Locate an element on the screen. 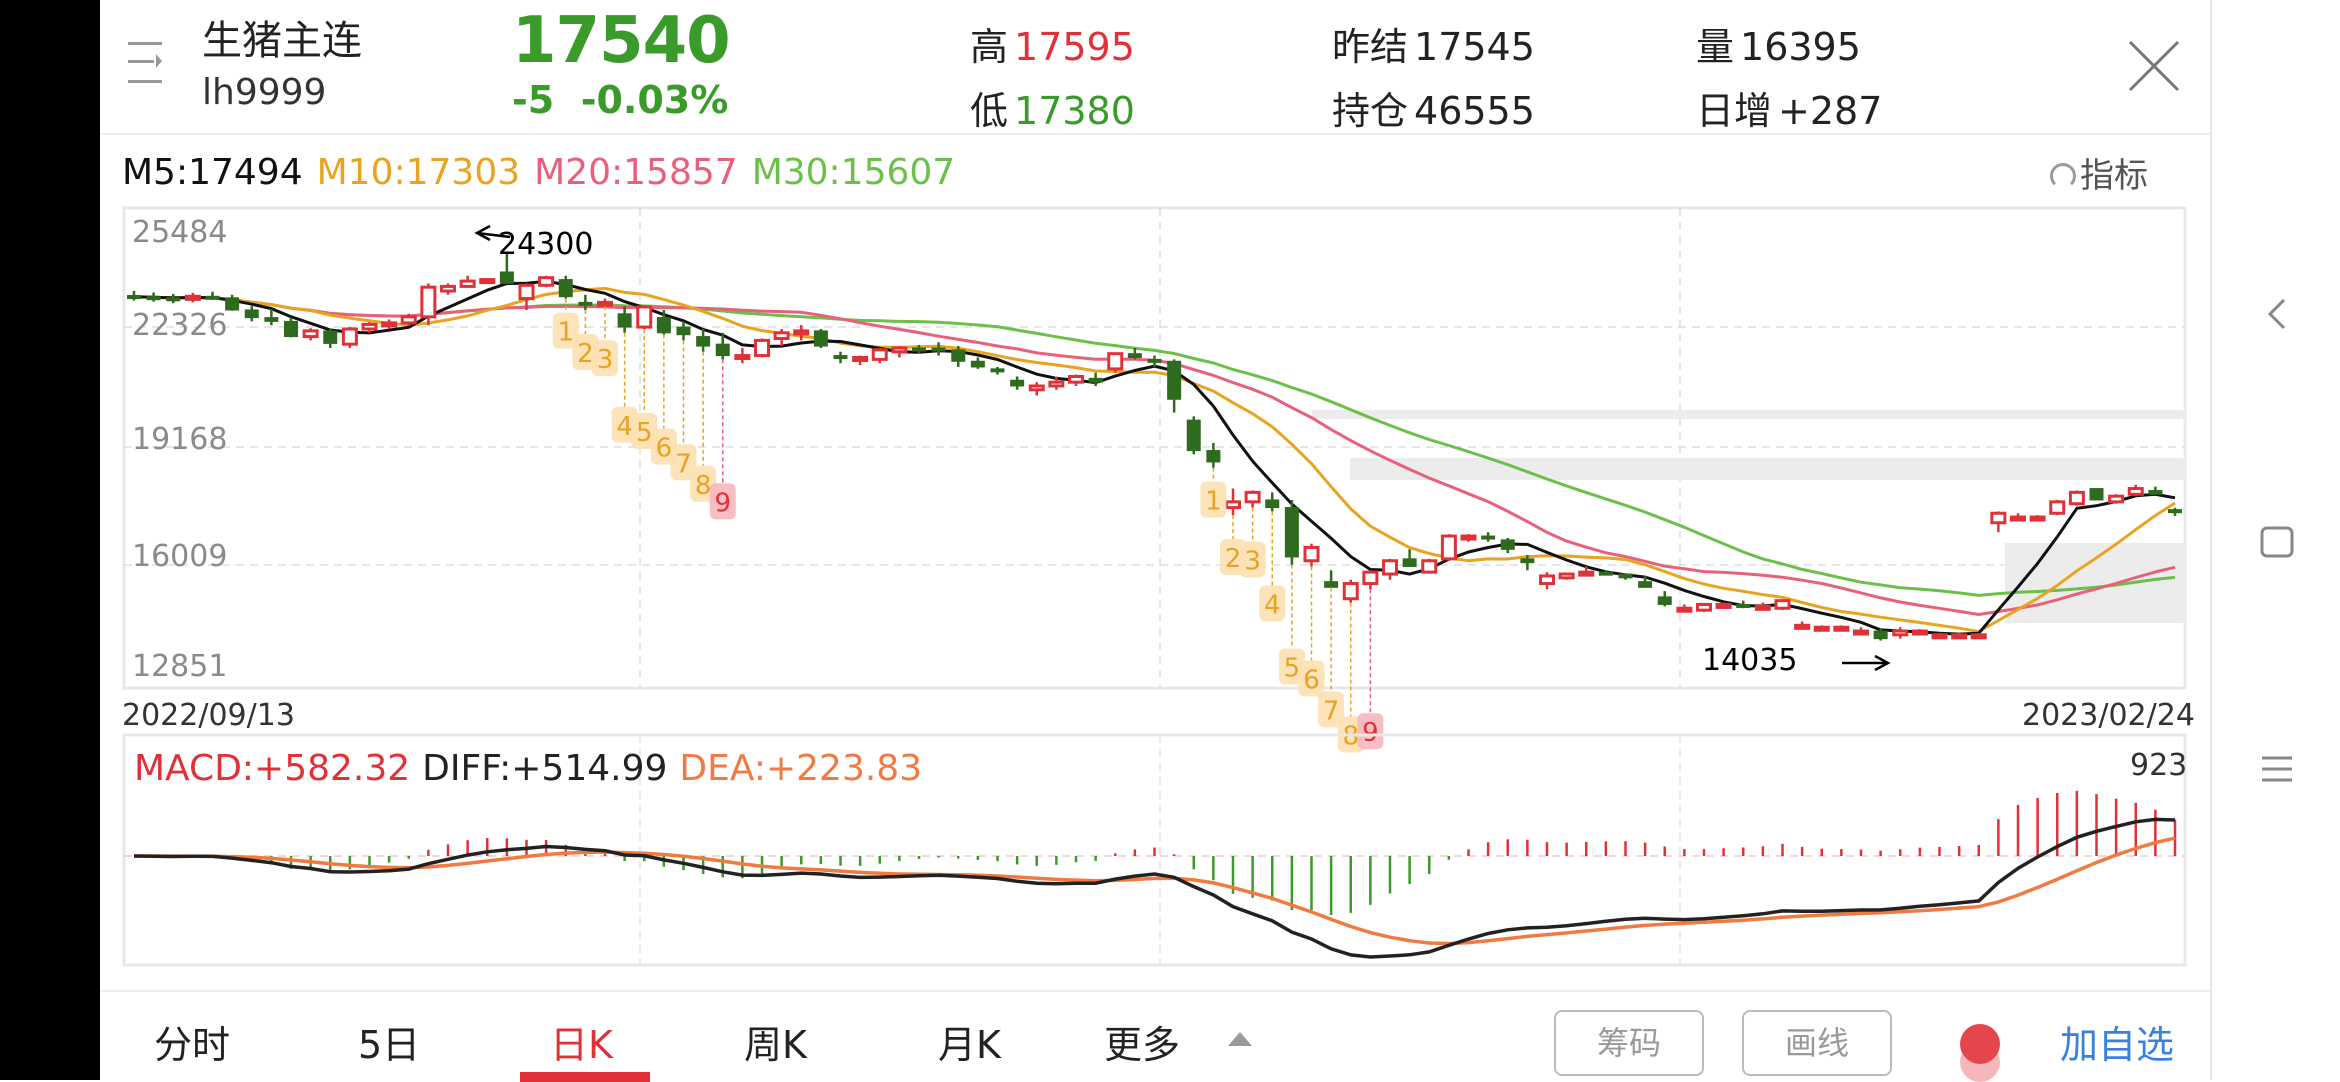  macd-value: MACD:+582.32 is located at coordinates (272, 768).